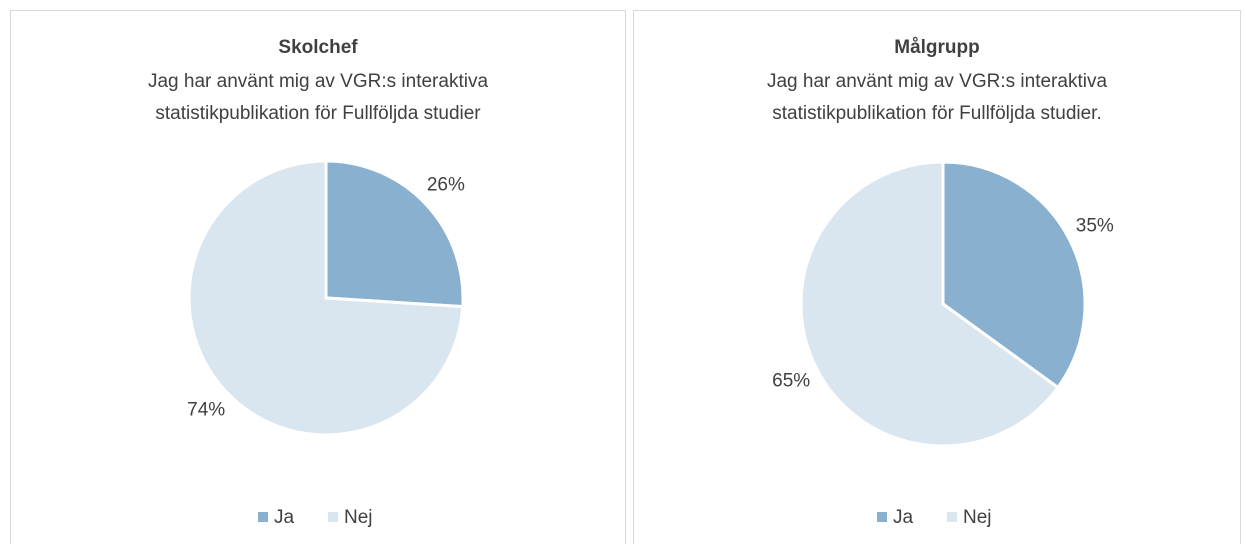 The height and width of the screenshot is (544, 1246). What do you see at coordinates (206, 410) in the screenshot?
I see `data-label: 74%` at bounding box center [206, 410].